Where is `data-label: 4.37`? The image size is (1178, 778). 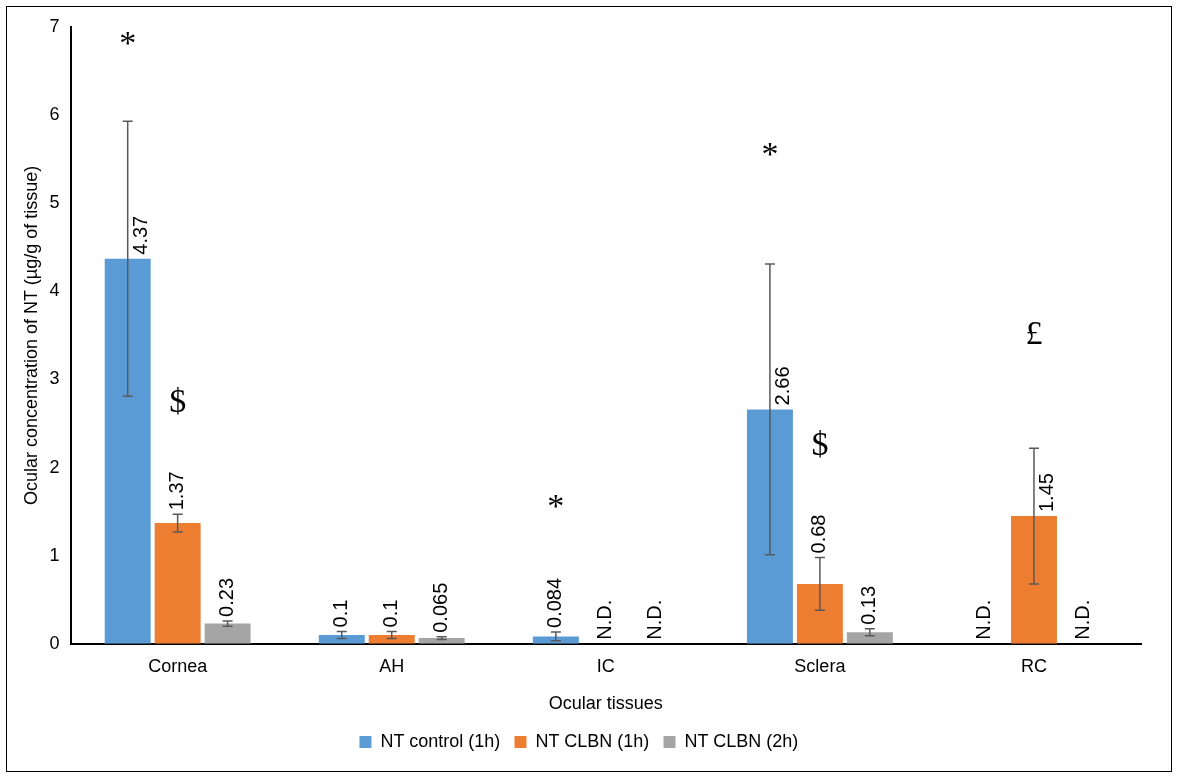
data-label: 4.37 is located at coordinates (140, 235).